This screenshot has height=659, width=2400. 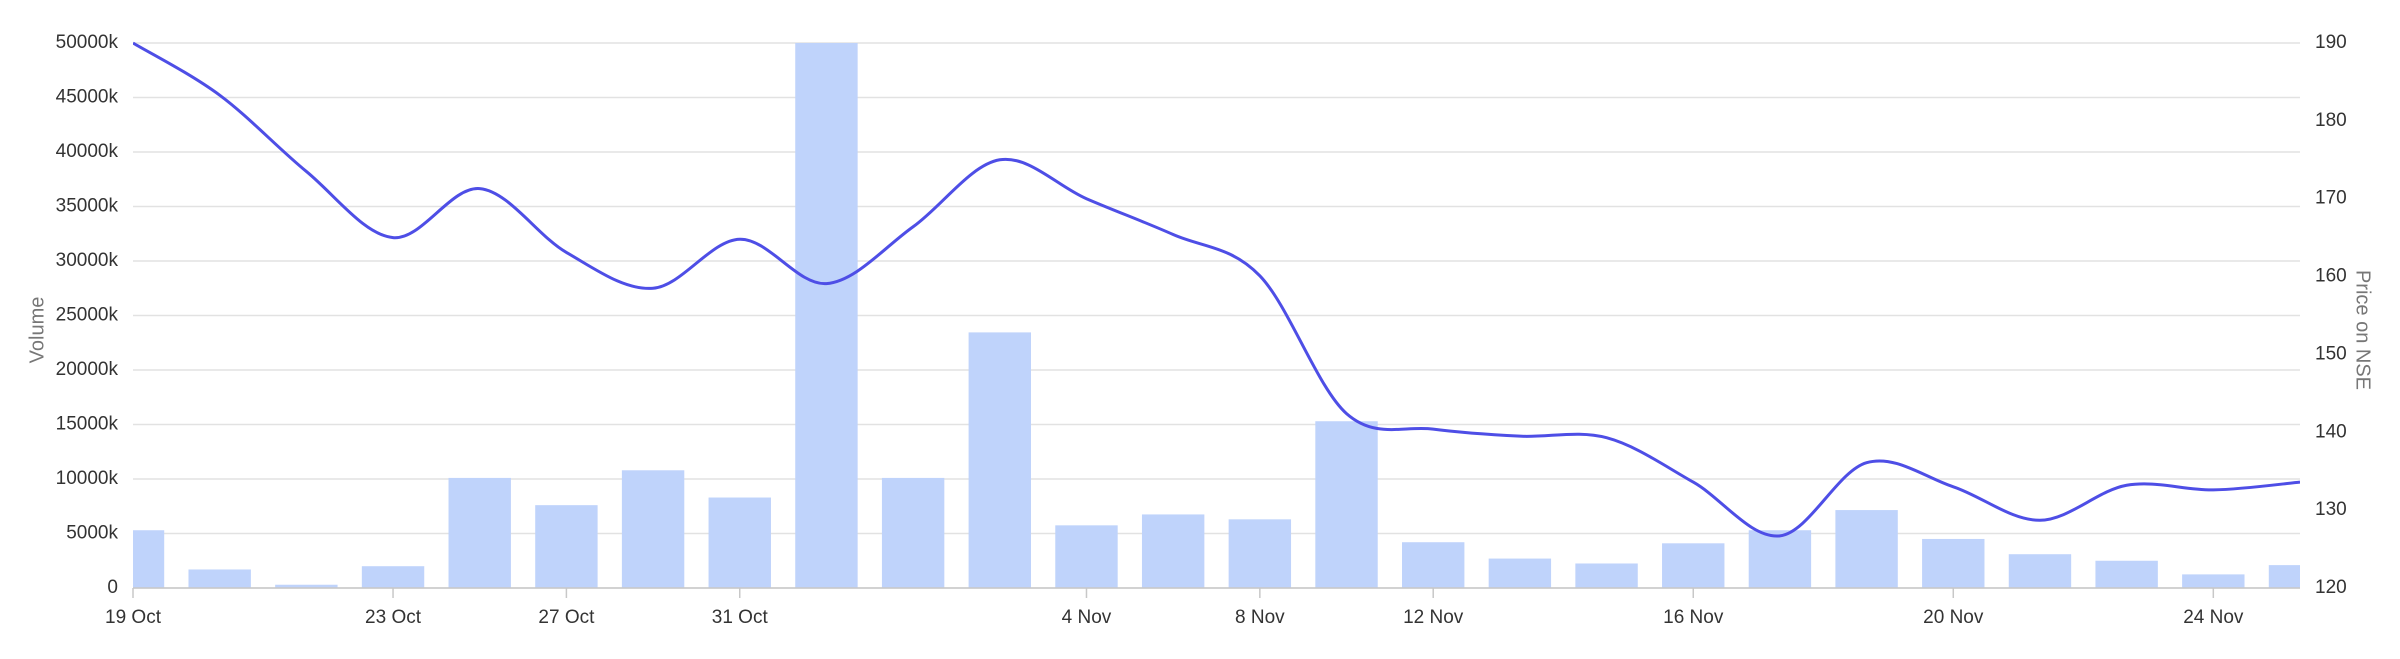 I want to click on y-tick-label: 30000k, so click(x=87, y=260).